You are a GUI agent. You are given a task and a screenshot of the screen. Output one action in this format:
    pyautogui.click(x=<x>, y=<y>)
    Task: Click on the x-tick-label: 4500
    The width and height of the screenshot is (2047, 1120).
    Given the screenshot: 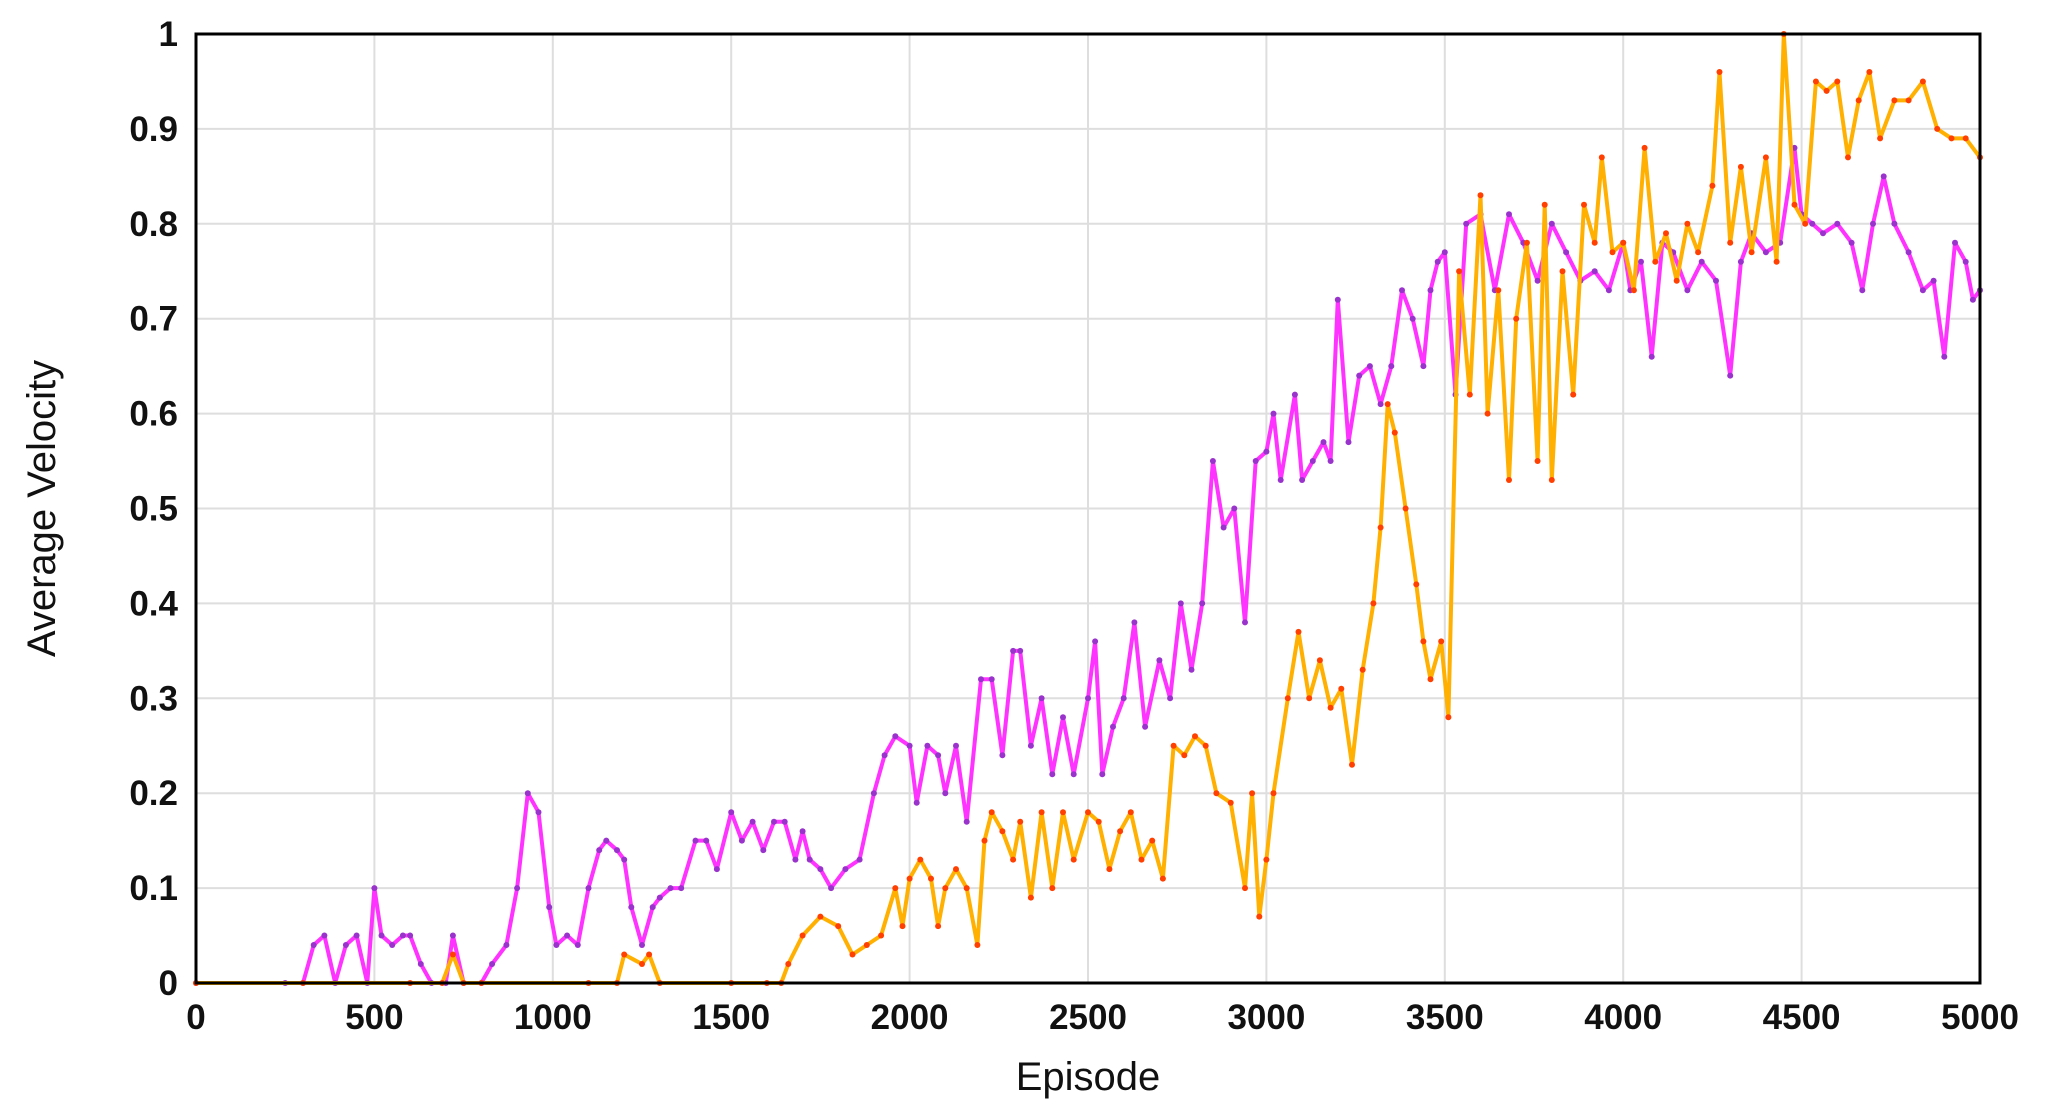 What is the action you would take?
    pyautogui.click(x=1802, y=1017)
    